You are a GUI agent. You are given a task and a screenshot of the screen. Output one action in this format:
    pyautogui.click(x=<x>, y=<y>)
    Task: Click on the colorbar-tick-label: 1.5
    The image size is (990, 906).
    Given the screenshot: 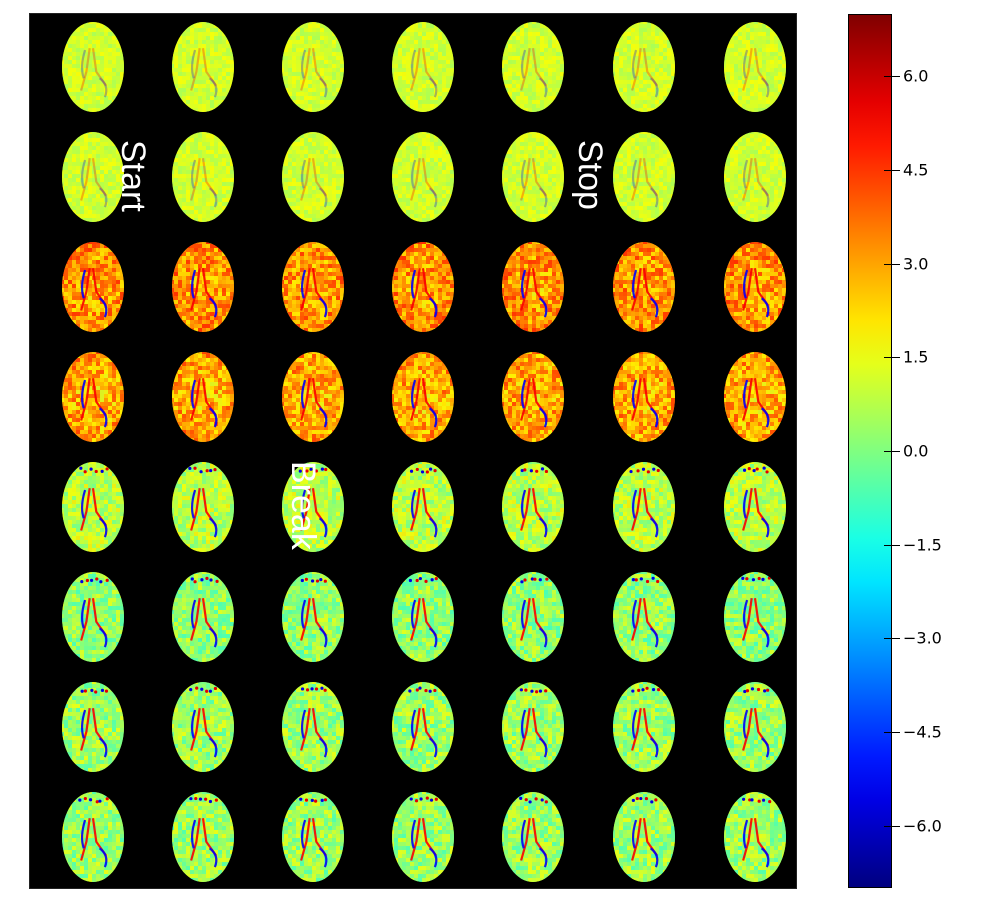 What is the action you would take?
    pyautogui.click(x=915, y=357)
    